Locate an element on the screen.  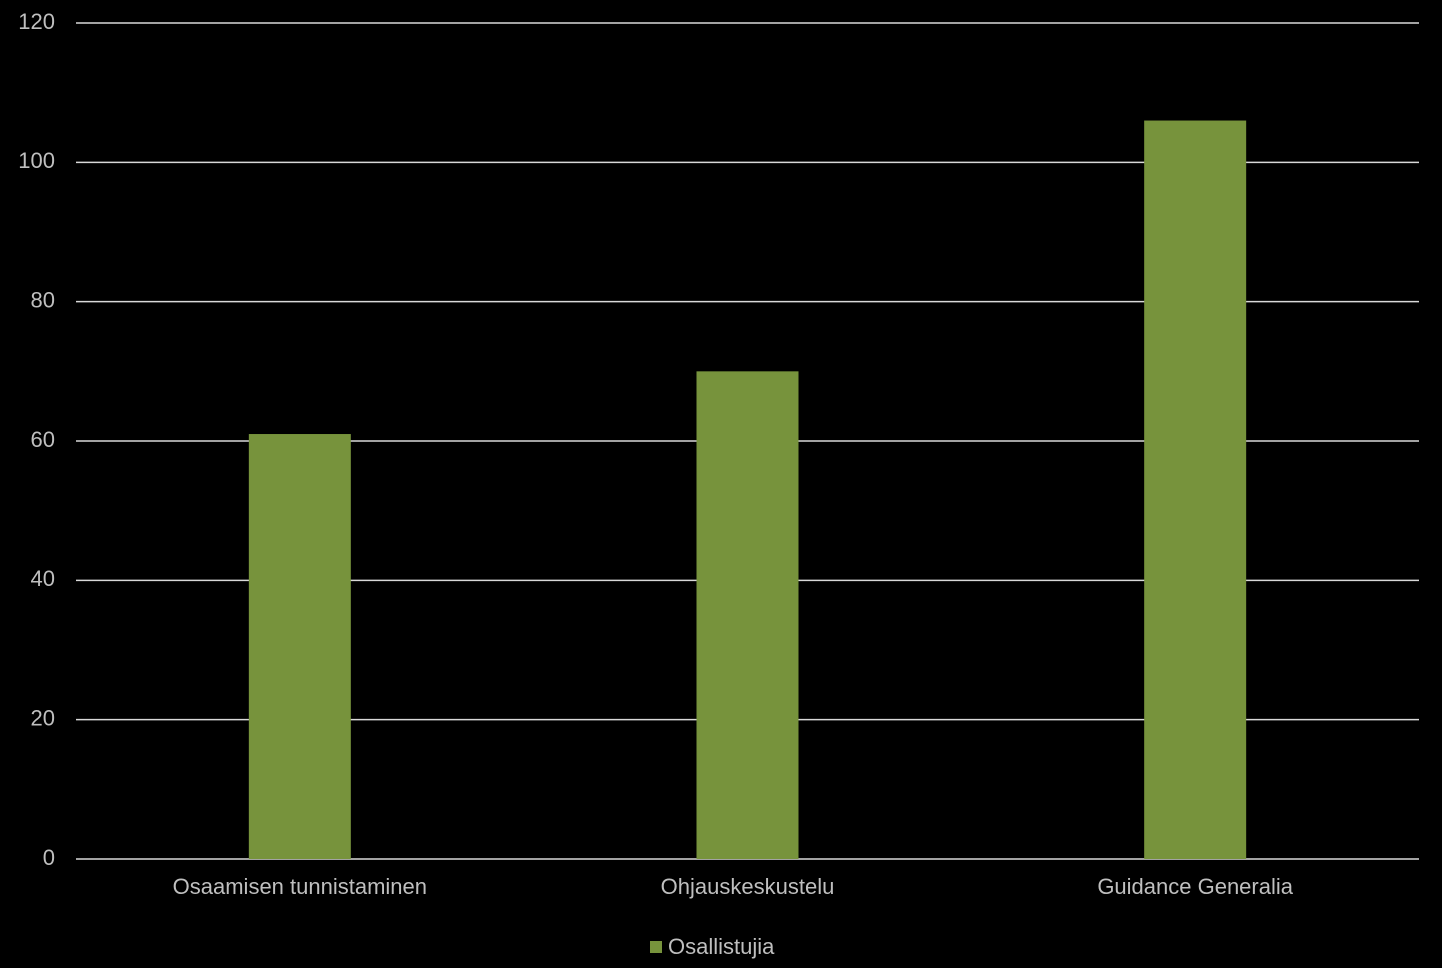
x-tick-label: Osaamisen tunnistaminen is located at coordinates (300, 886).